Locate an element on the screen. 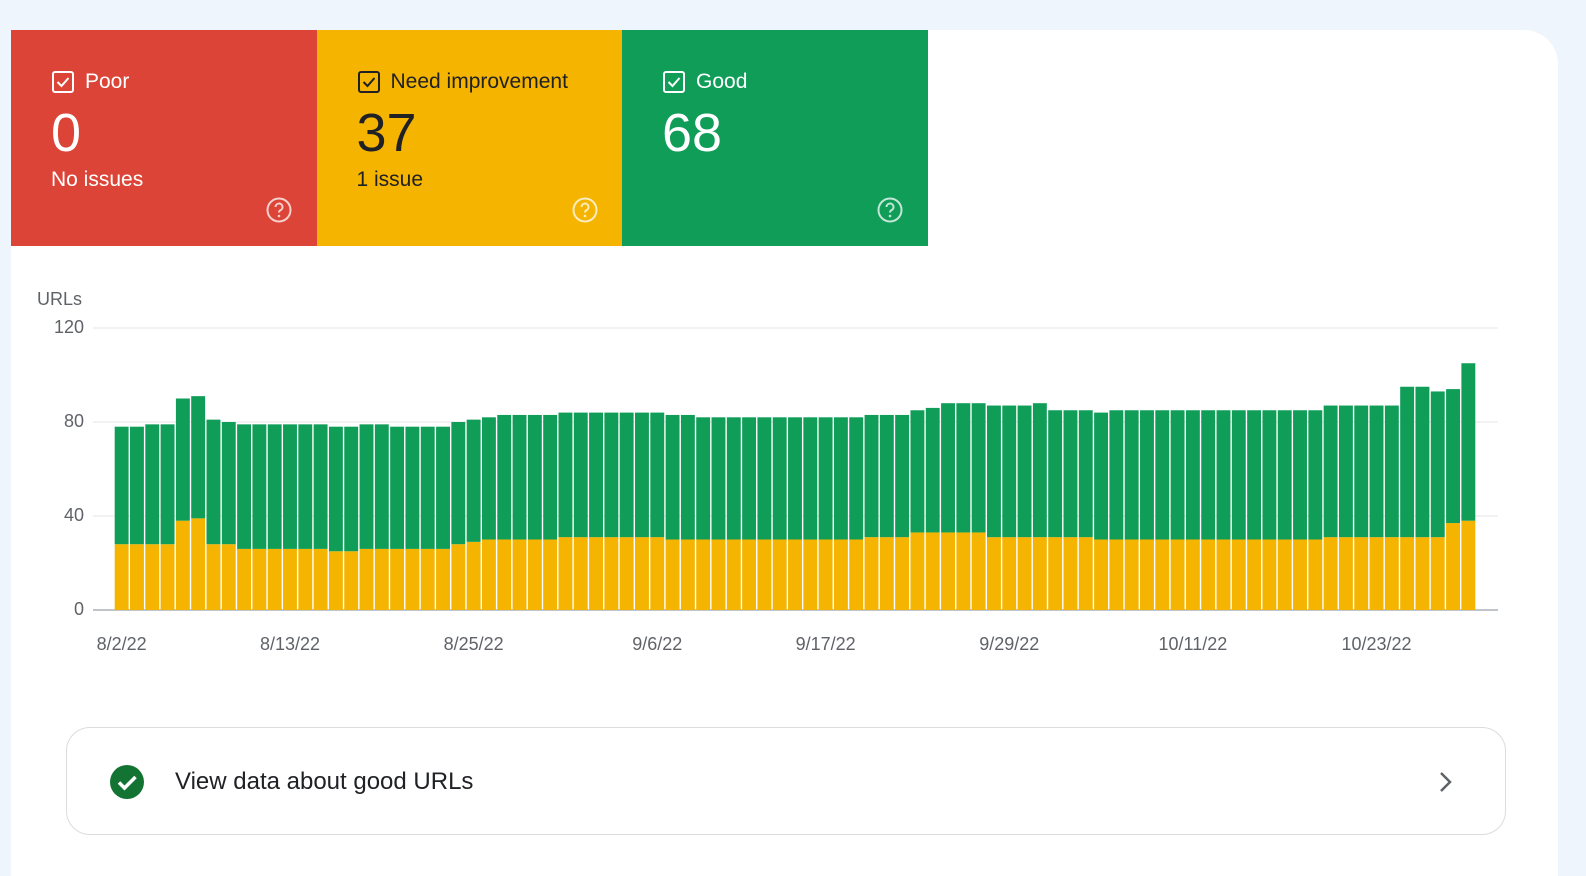  card-caption: No issues is located at coordinates (97, 179).